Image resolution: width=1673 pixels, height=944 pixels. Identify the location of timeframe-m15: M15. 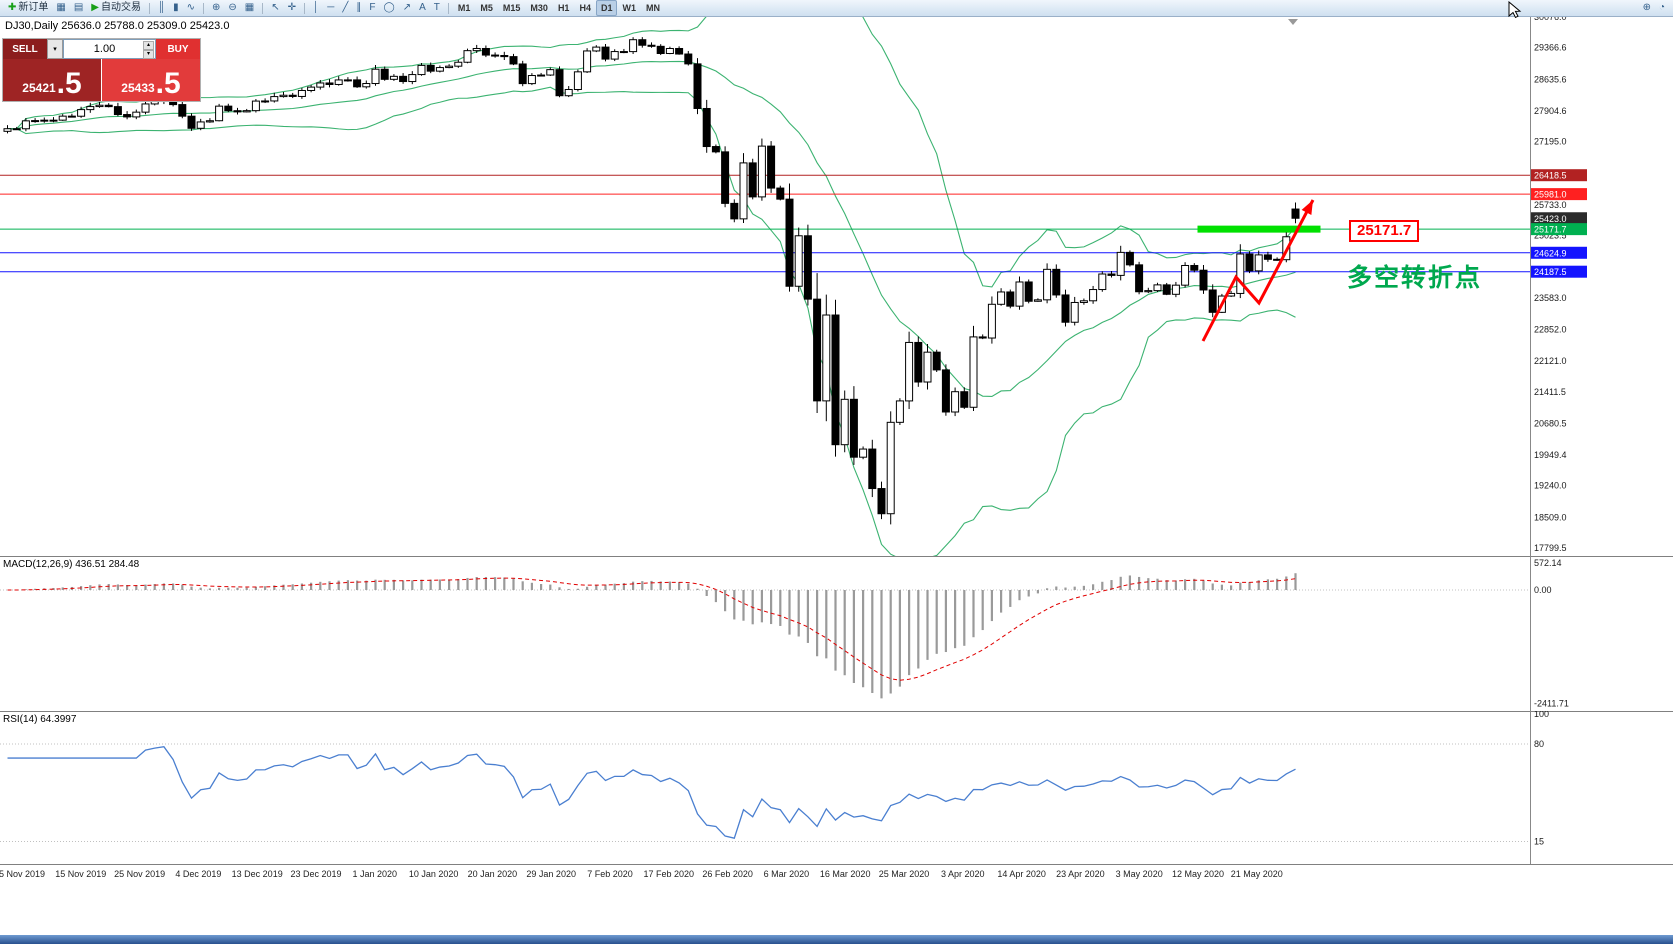
(512, 8).